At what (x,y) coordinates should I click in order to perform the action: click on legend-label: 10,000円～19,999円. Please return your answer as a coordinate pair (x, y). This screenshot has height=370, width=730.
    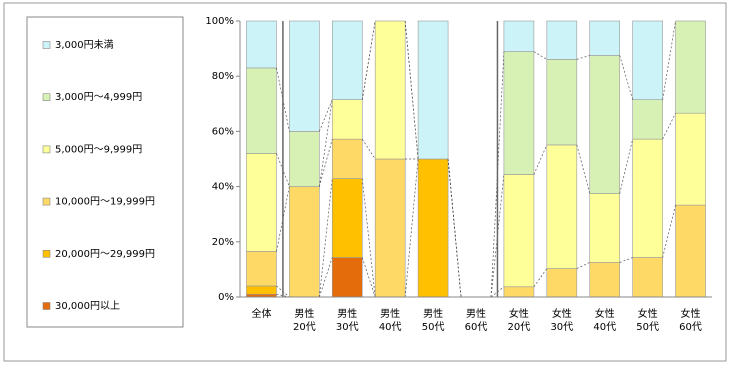
    Looking at the image, I should click on (105, 202).